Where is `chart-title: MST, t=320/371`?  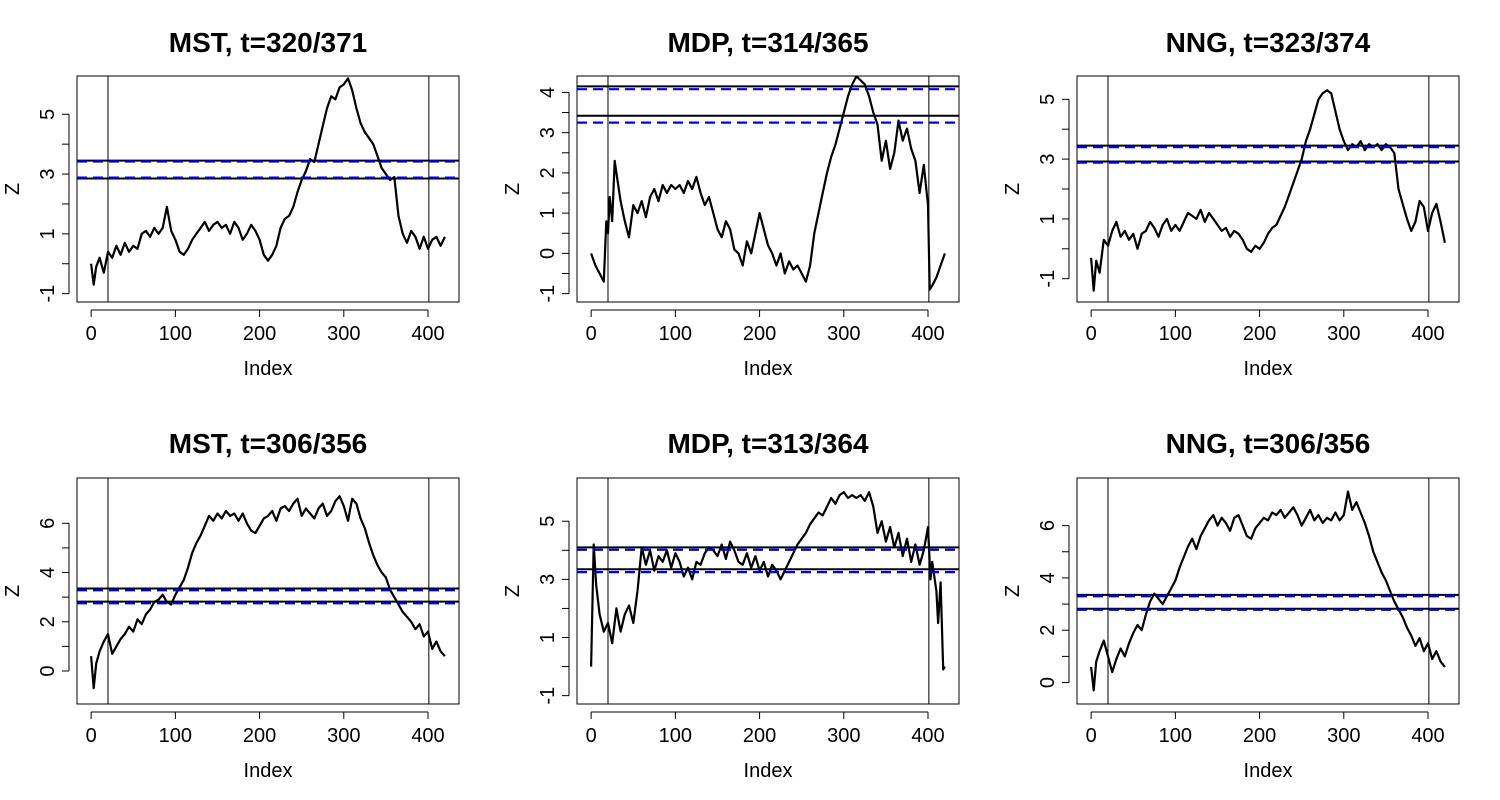 chart-title: MST, t=320/371 is located at coordinates (268, 42).